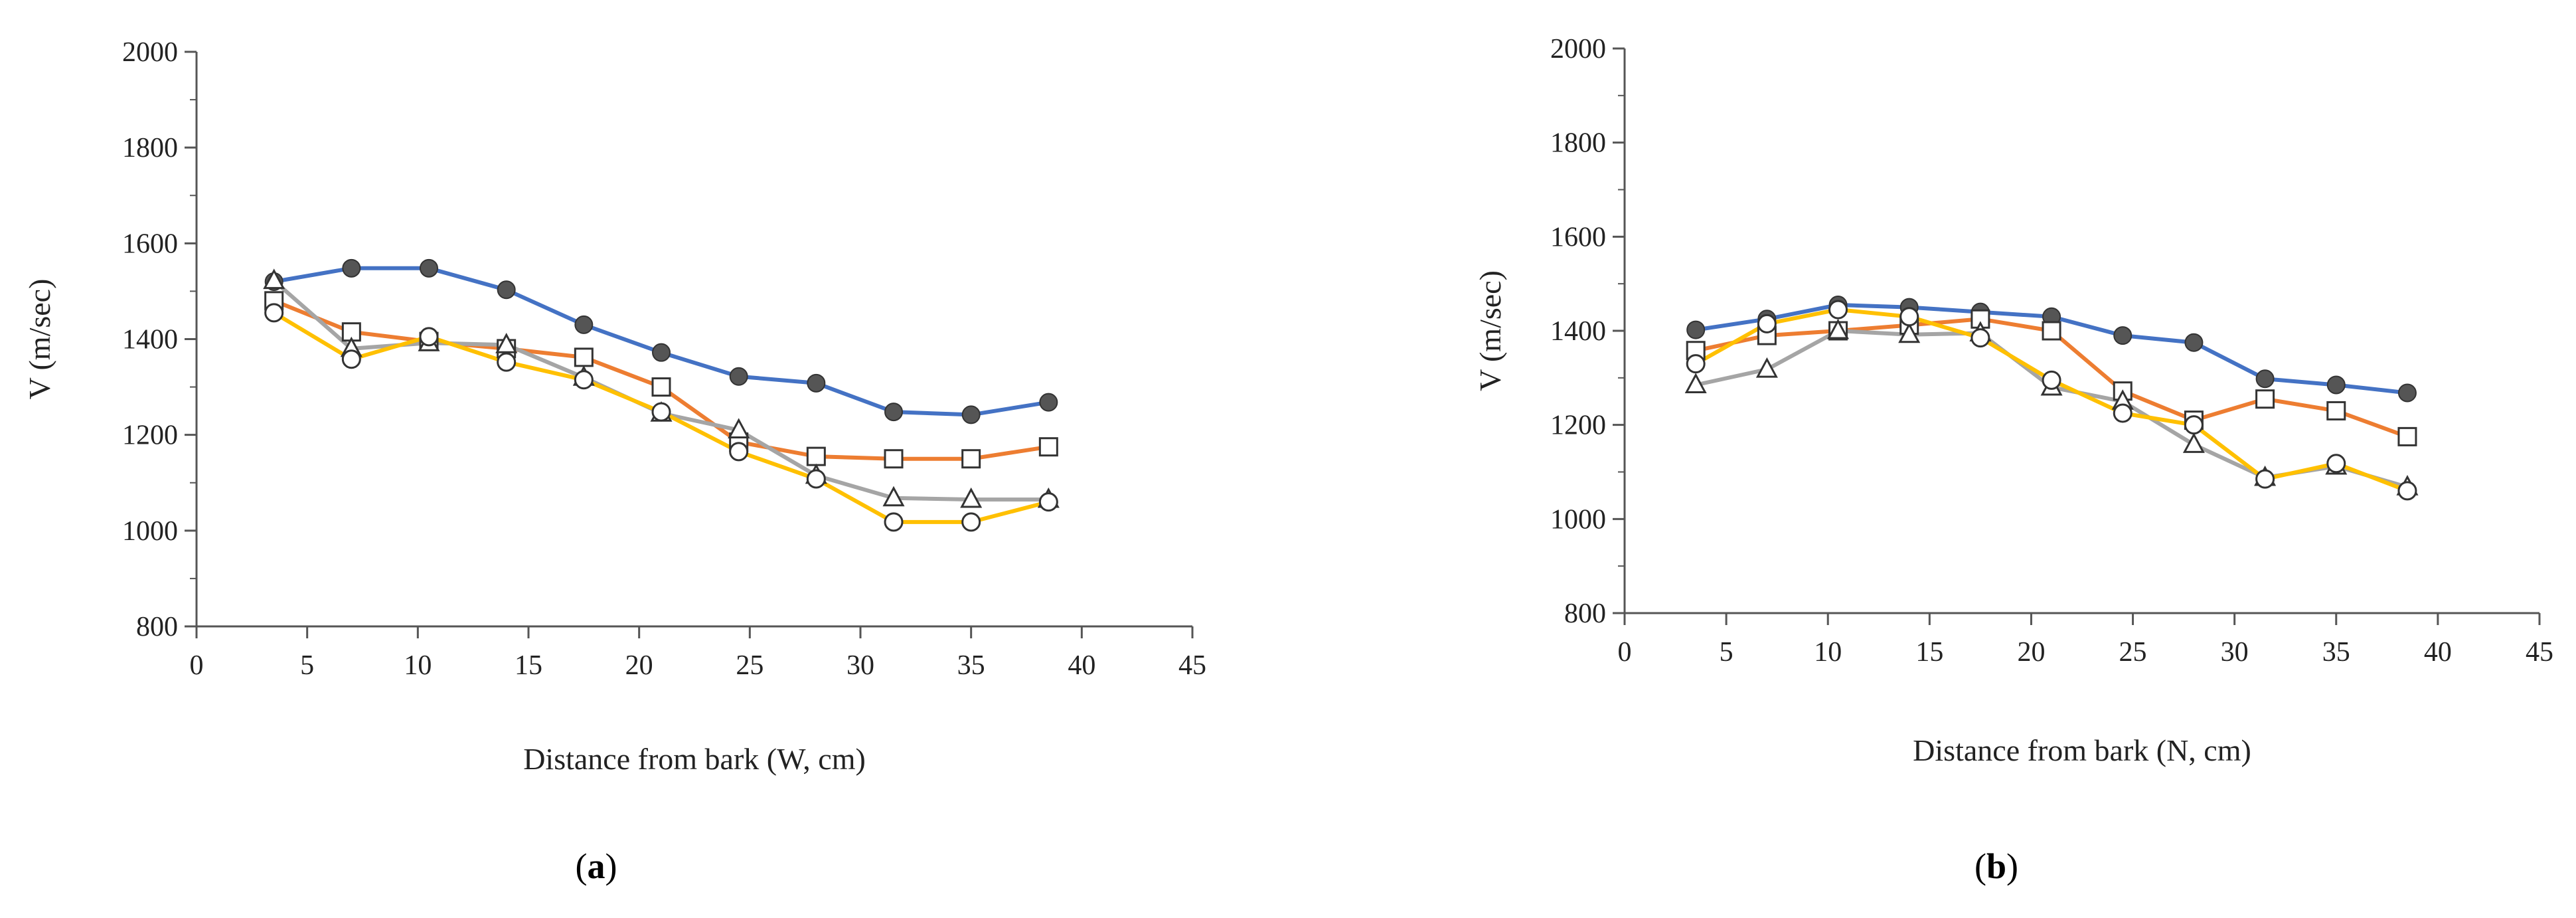 The height and width of the screenshot is (918, 2576). I want to click on chart-a-y-tick-label: 1400, so click(150, 340).